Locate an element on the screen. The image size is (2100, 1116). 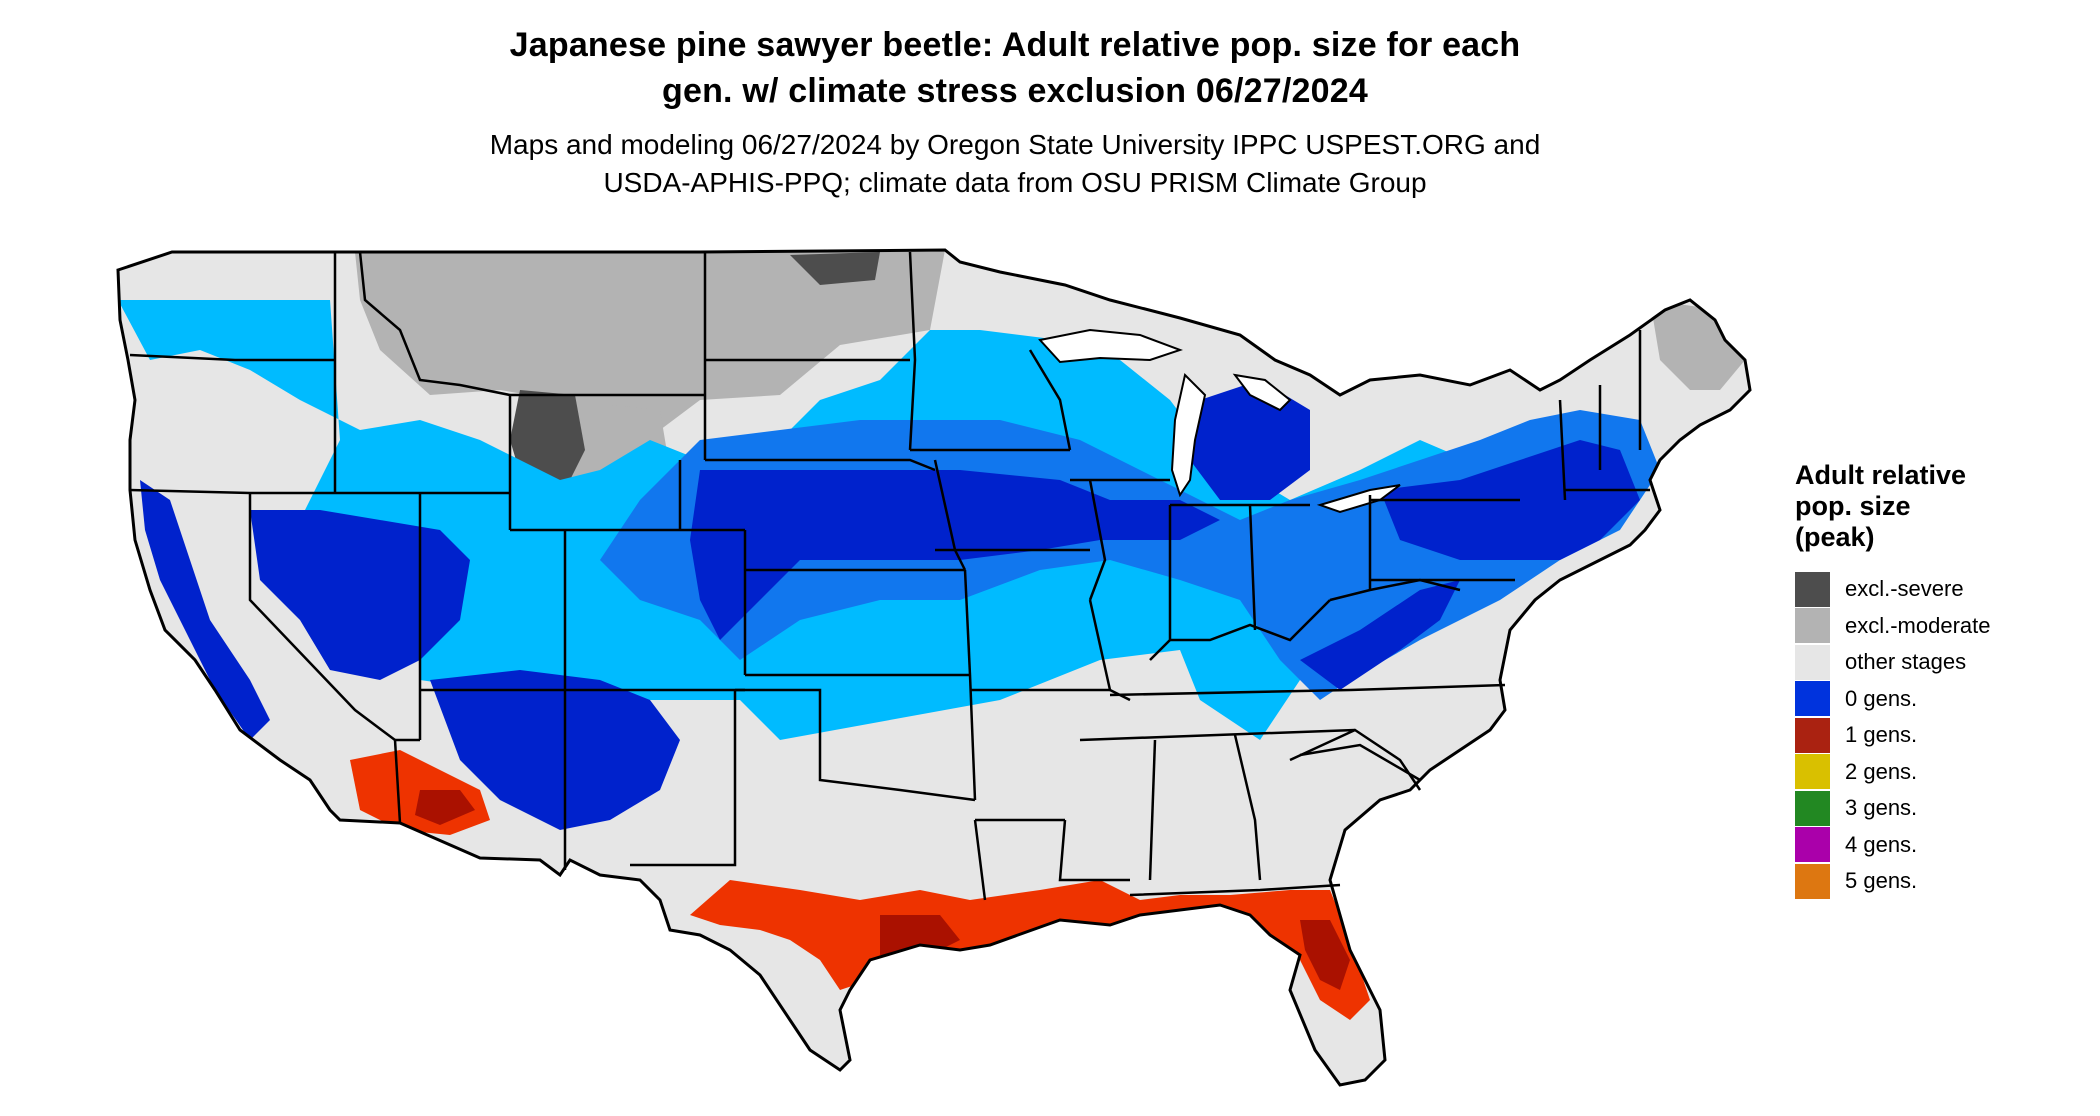
legend-title: Adult relative pop. size (peak) is located at coordinates (1940, 506).